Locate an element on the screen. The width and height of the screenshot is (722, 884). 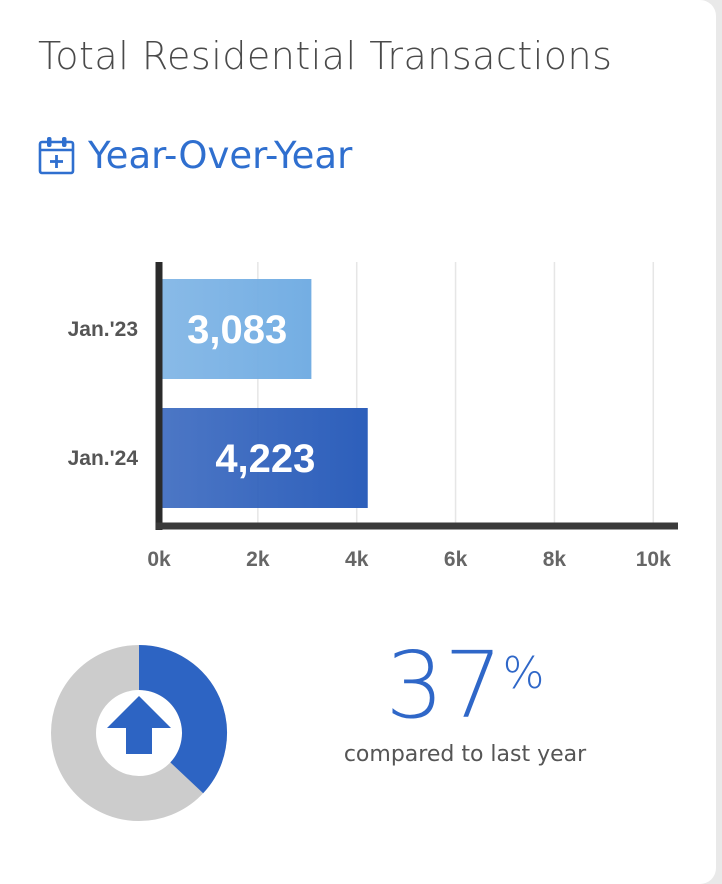
percent-symbol: % is located at coordinates (523, 673).